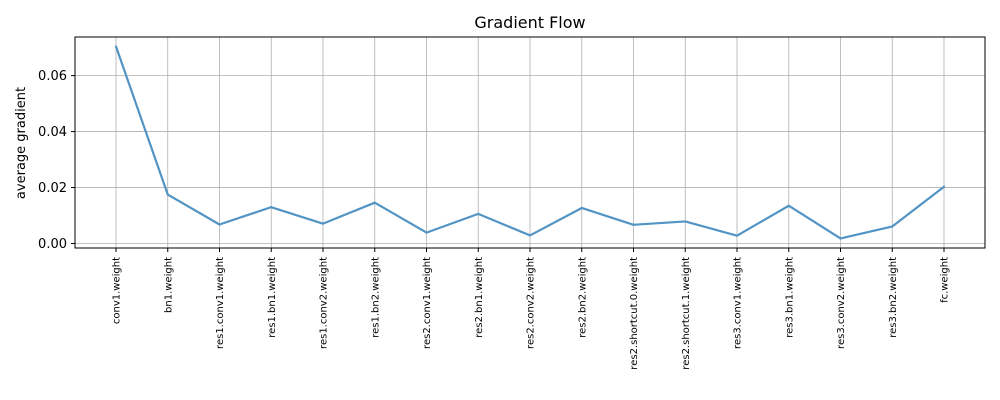 Image resolution: width=1000 pixels, height=400 pixels. What do you see at coordinates (531, 303) in the screenshot?
I see `x-tick-label: res2.conv2.weight` at bounding box center [531, 303].